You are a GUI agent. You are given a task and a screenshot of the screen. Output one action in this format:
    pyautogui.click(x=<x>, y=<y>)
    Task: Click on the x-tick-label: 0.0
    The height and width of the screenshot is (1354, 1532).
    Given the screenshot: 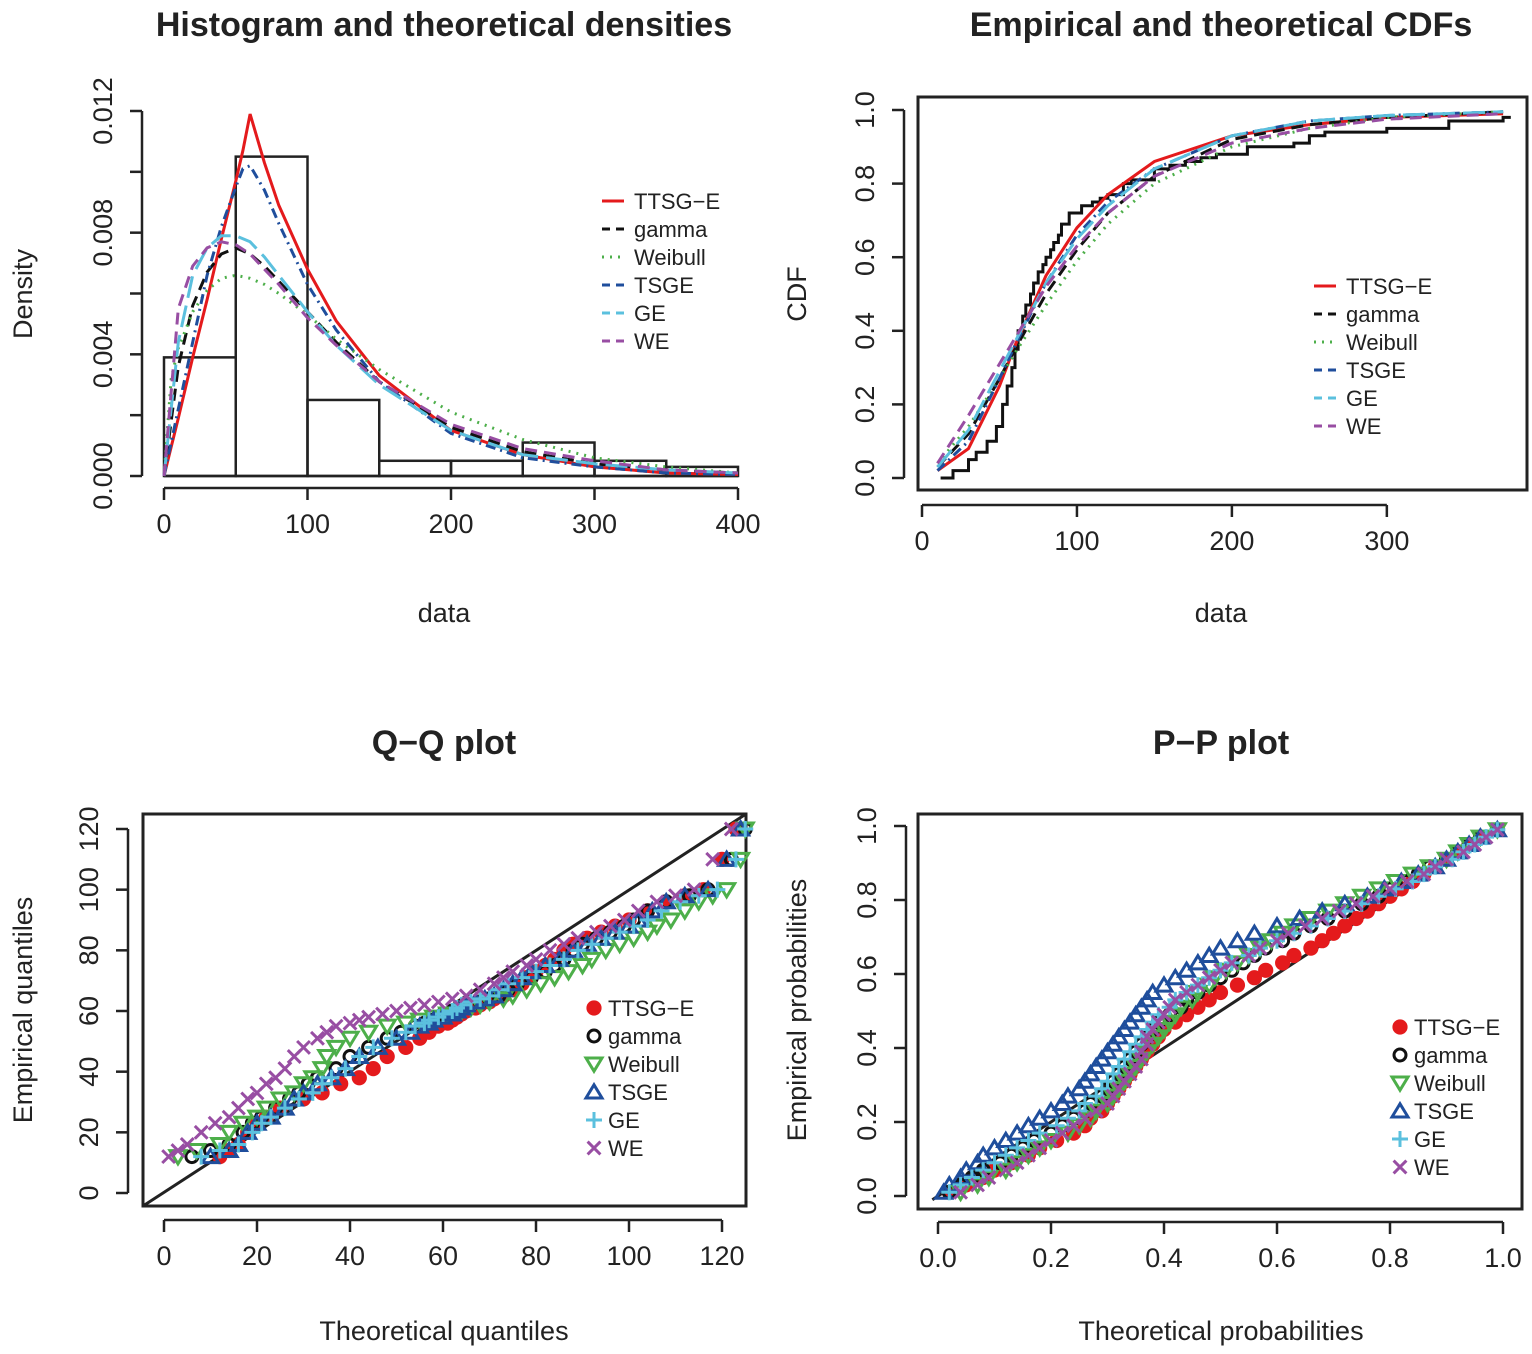 What is the action you would take?
    pyautogui.click(x=938, y=1258)
    